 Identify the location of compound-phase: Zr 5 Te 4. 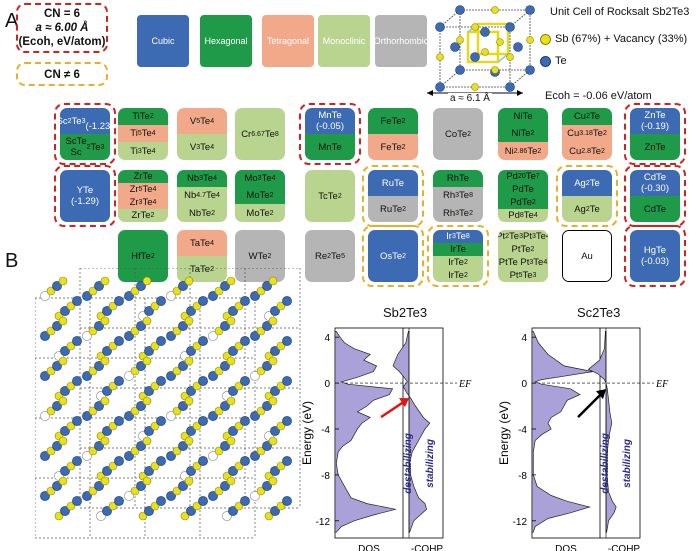
(143, 189).